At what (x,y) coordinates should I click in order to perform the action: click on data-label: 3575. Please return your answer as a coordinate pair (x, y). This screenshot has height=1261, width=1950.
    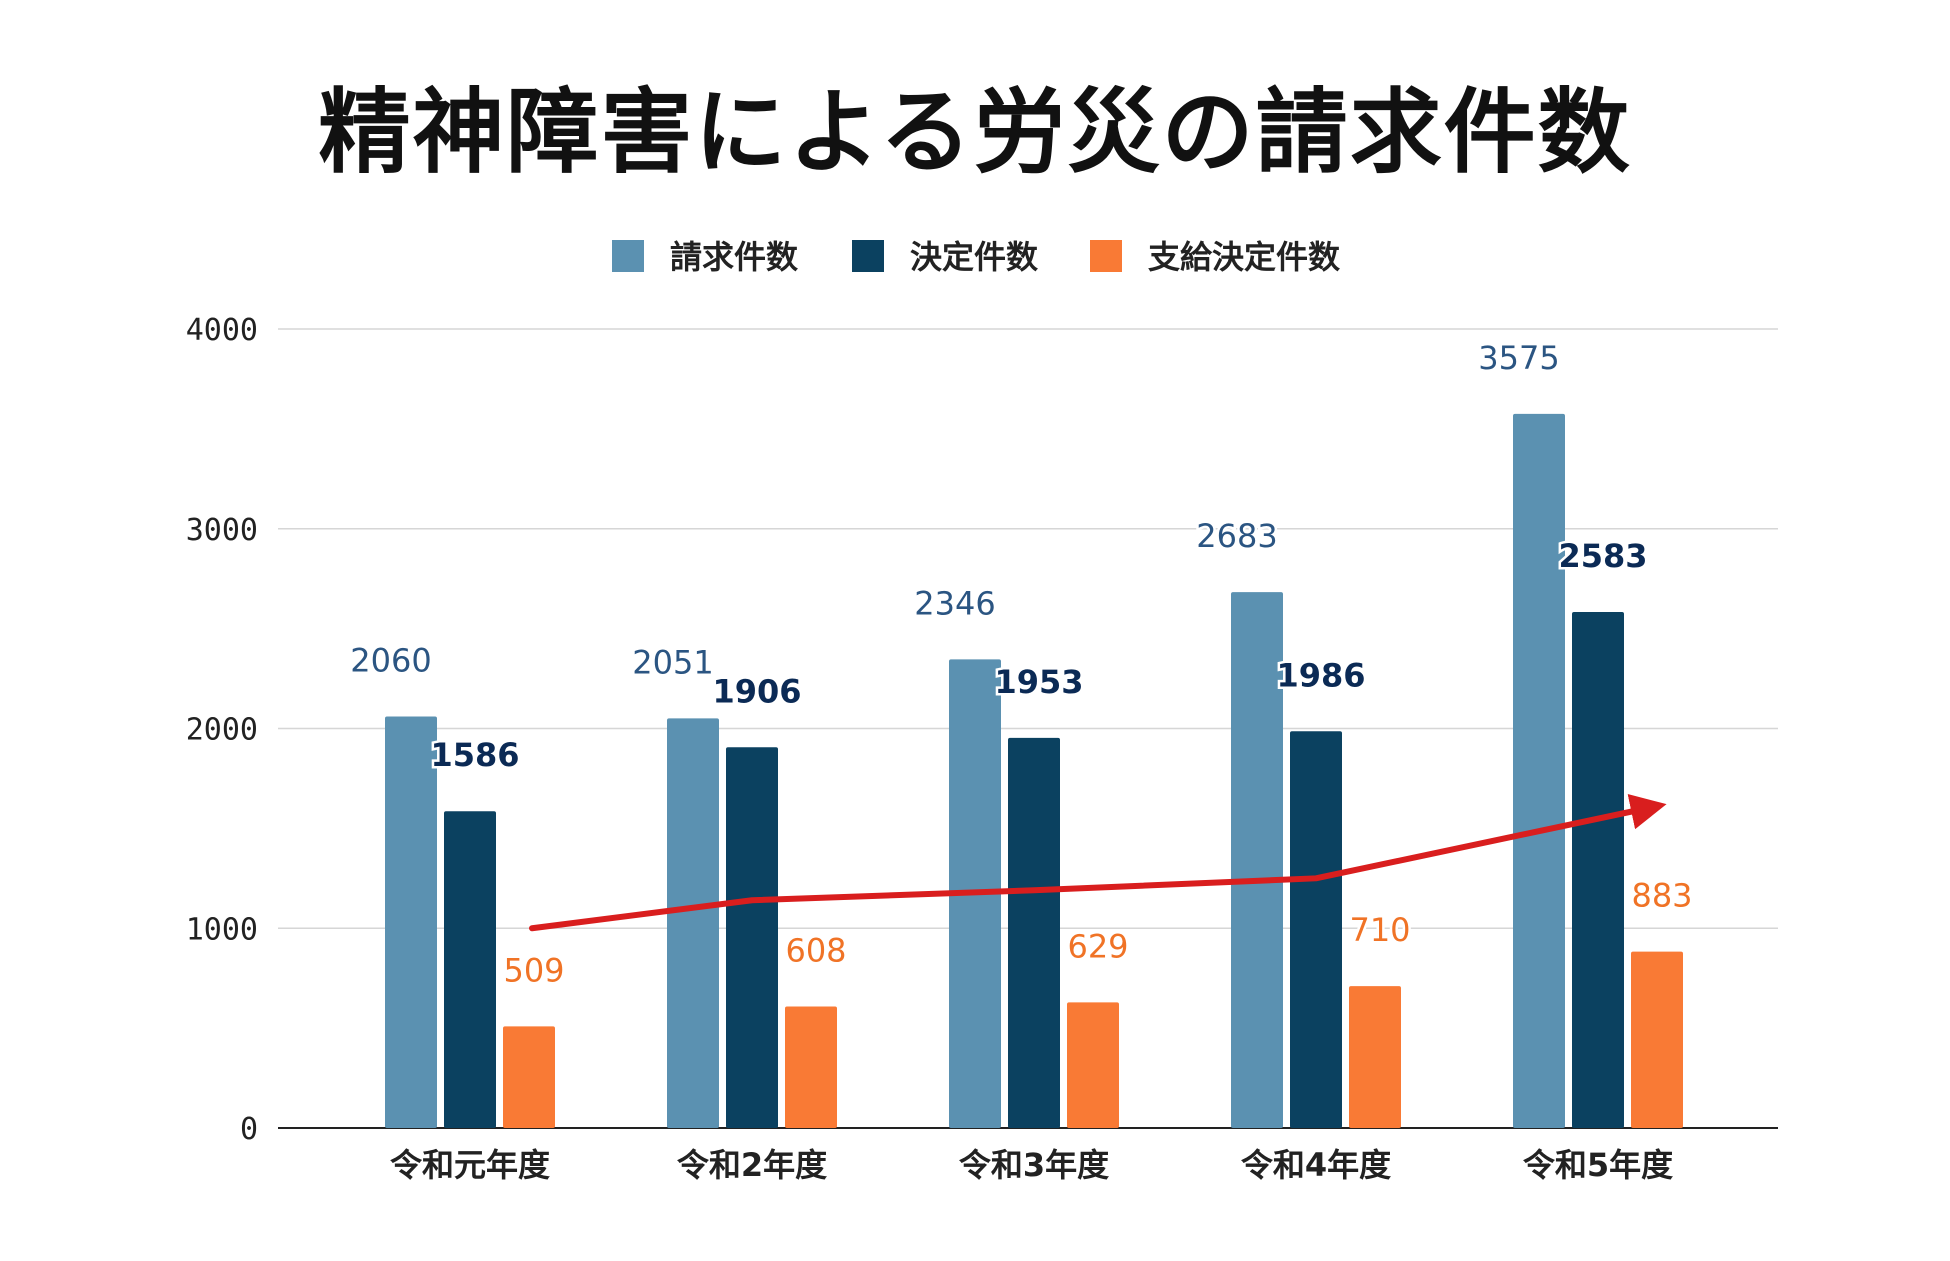
    Looking at the image, I should click on (1518, 358).